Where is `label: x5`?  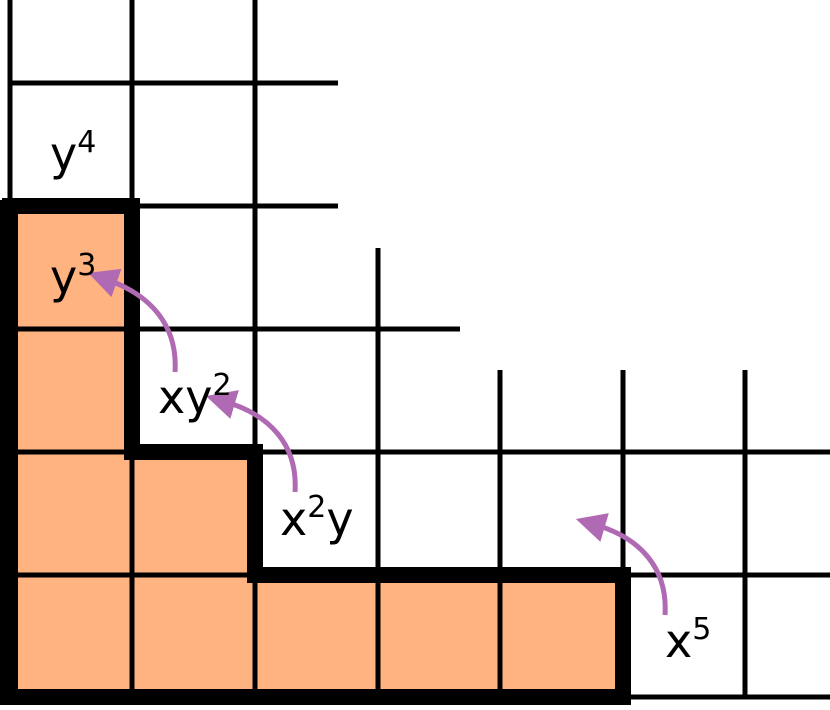
label: x5 is located at coordinates (688, 640).